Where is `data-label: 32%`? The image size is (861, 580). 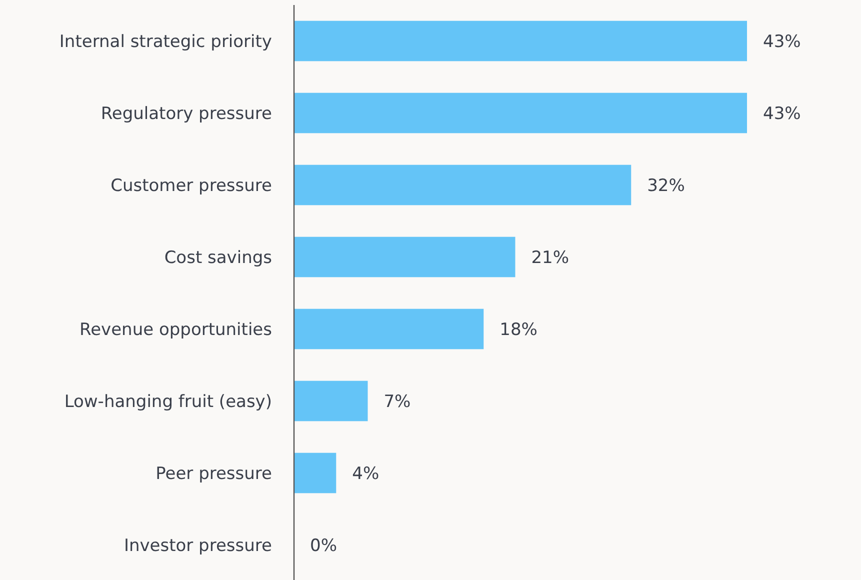
data-label: 32% is located at coordinates (666, 186).